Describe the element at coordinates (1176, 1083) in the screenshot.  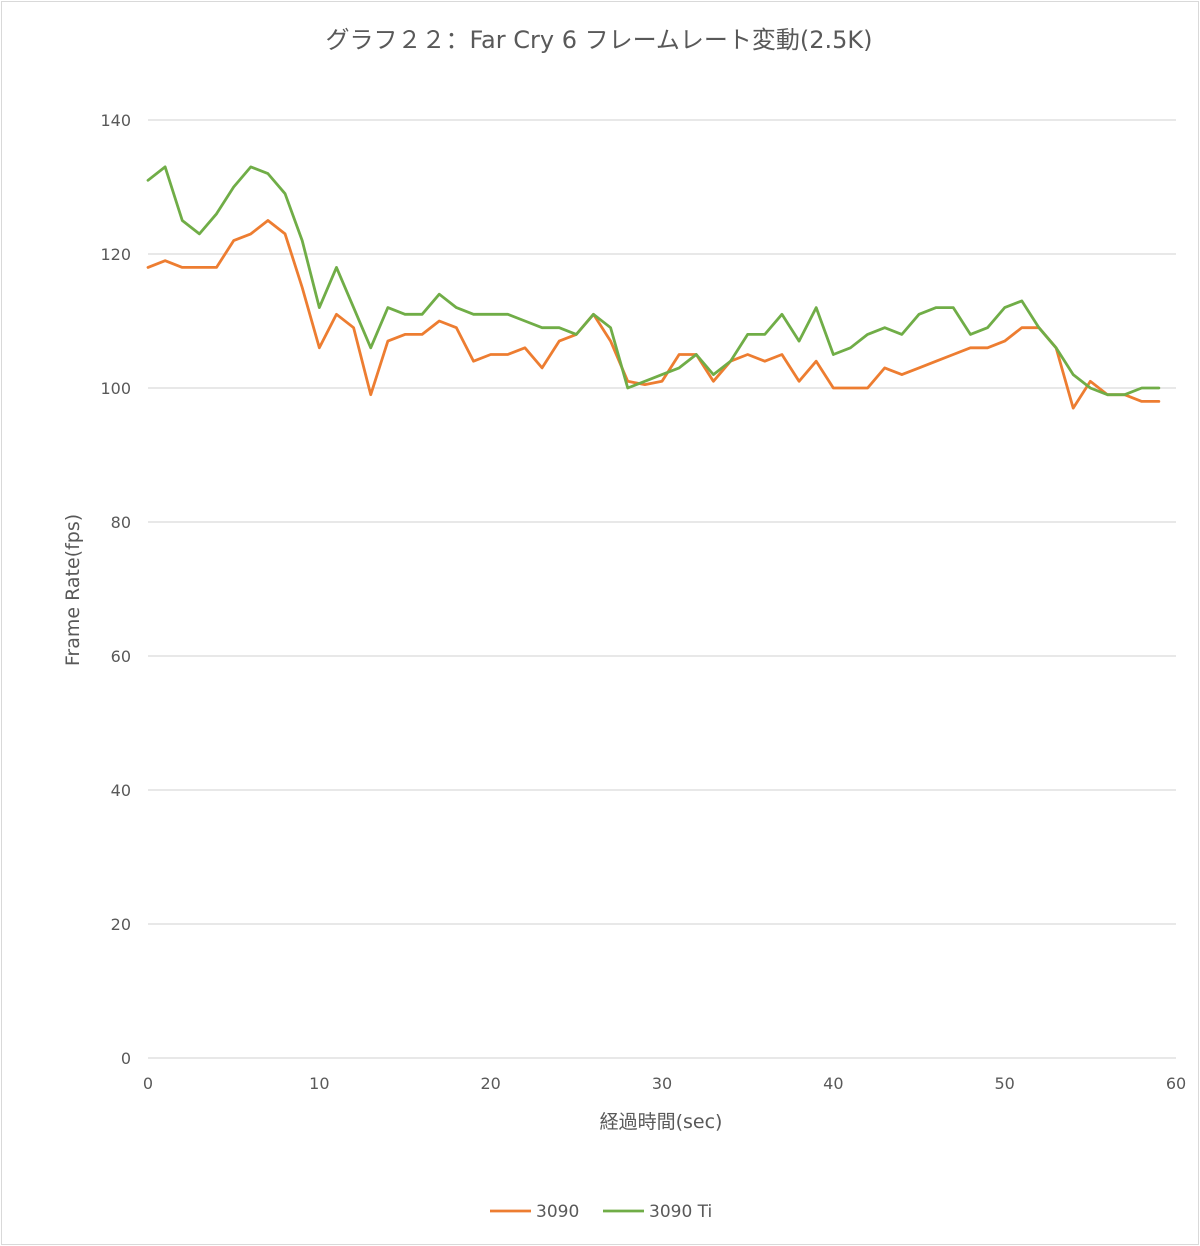
I see `x-tick-label: 60` at that location.